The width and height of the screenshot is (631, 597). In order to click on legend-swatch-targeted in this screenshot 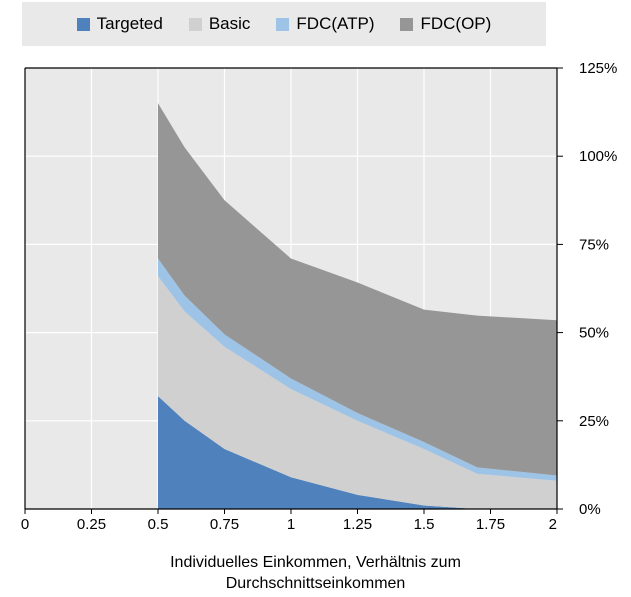, I will do `click(83, 24)`.